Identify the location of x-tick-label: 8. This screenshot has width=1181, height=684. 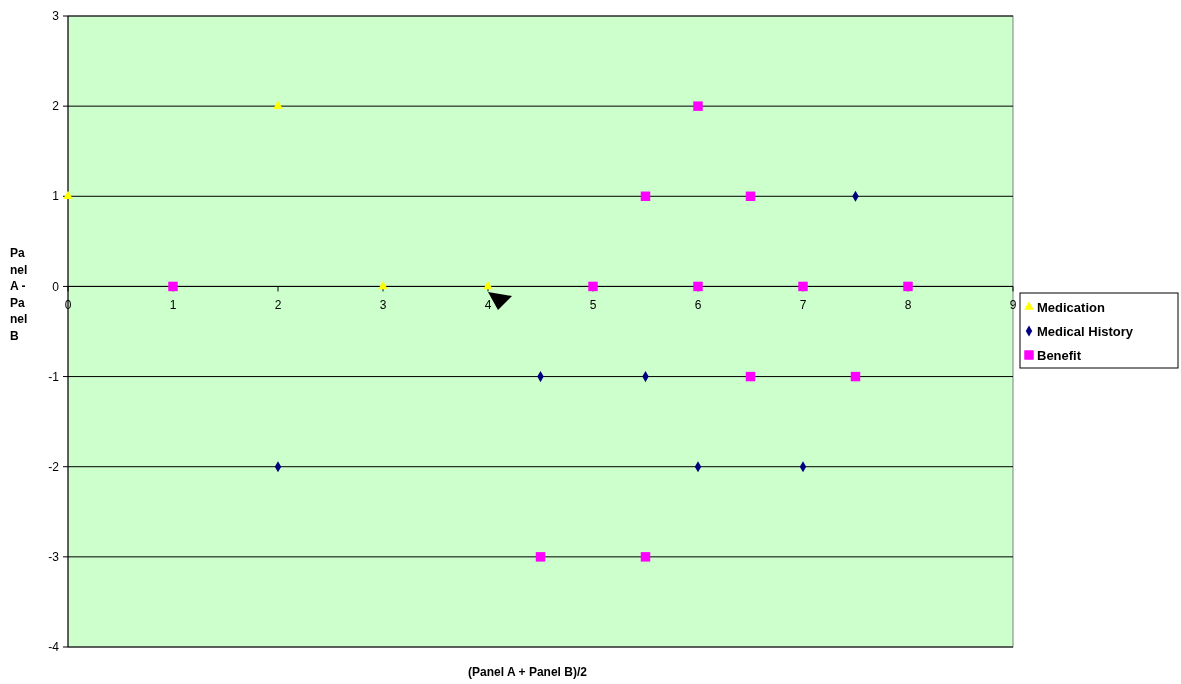
(908, 305).